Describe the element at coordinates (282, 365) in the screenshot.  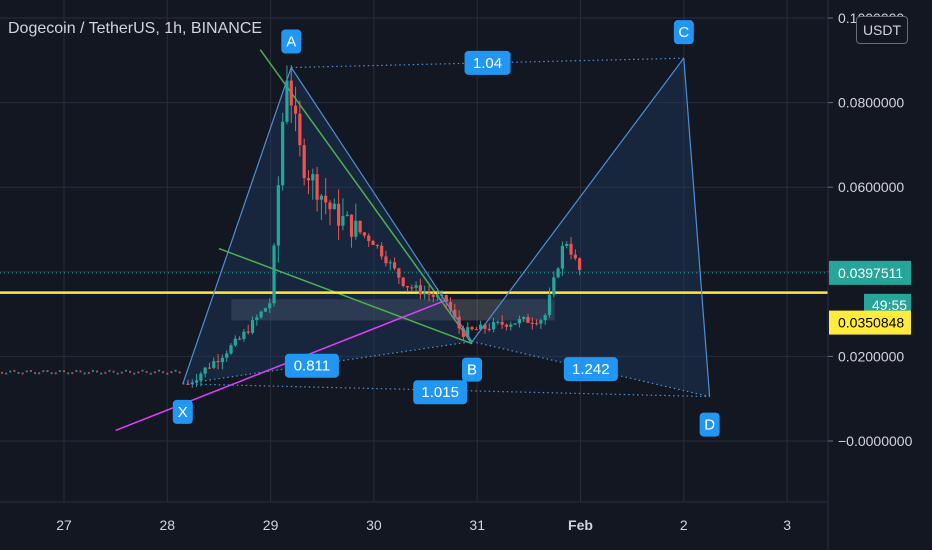
I see `trend-line` at that location.